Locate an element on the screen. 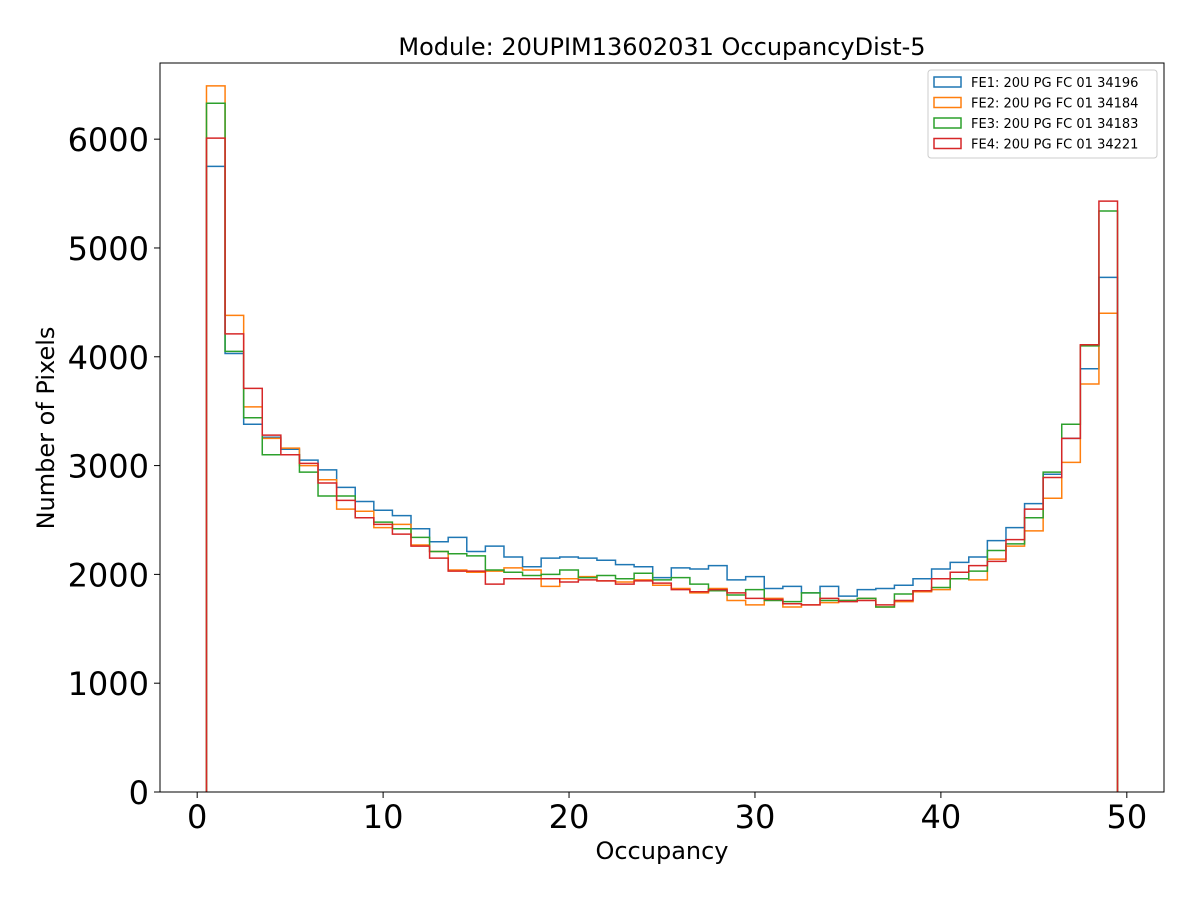  legend-label-fe1: FE1: 20U PG FC 01 34196 is located at coordinates (1054, 83).